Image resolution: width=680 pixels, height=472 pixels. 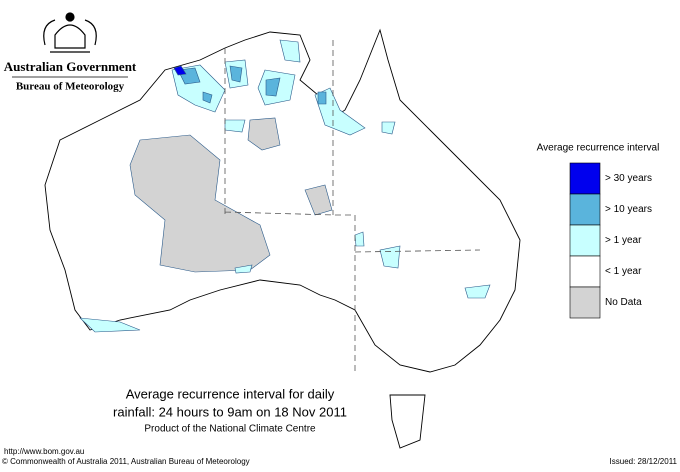 What do you see at coordinates (230, 393) in the screenshot?
I see `map-title: Average recurrence interval for daily` at bounding box center [230, 393].